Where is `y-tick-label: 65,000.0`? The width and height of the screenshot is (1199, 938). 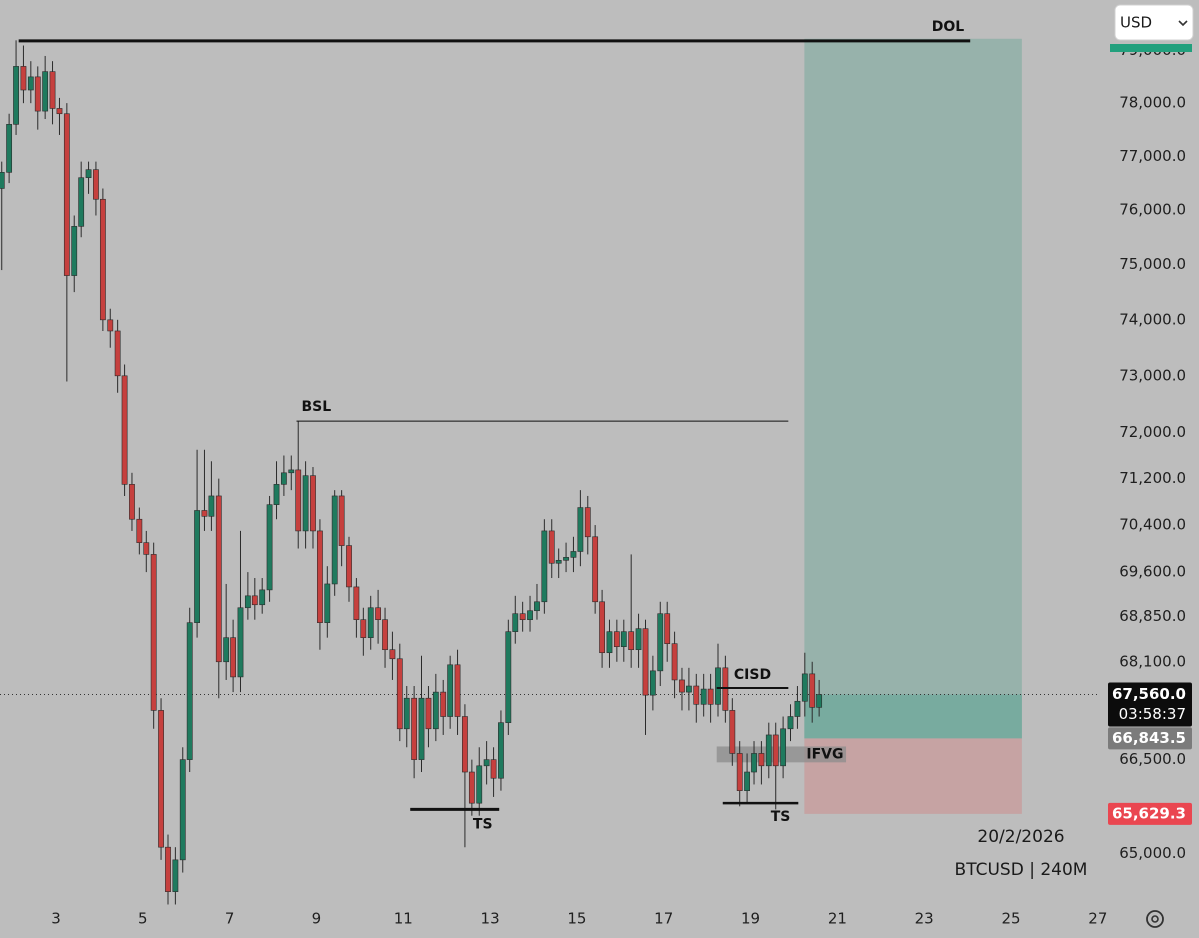
y-tick-label: 65,000.0 is located at coordinates (1152, 853).